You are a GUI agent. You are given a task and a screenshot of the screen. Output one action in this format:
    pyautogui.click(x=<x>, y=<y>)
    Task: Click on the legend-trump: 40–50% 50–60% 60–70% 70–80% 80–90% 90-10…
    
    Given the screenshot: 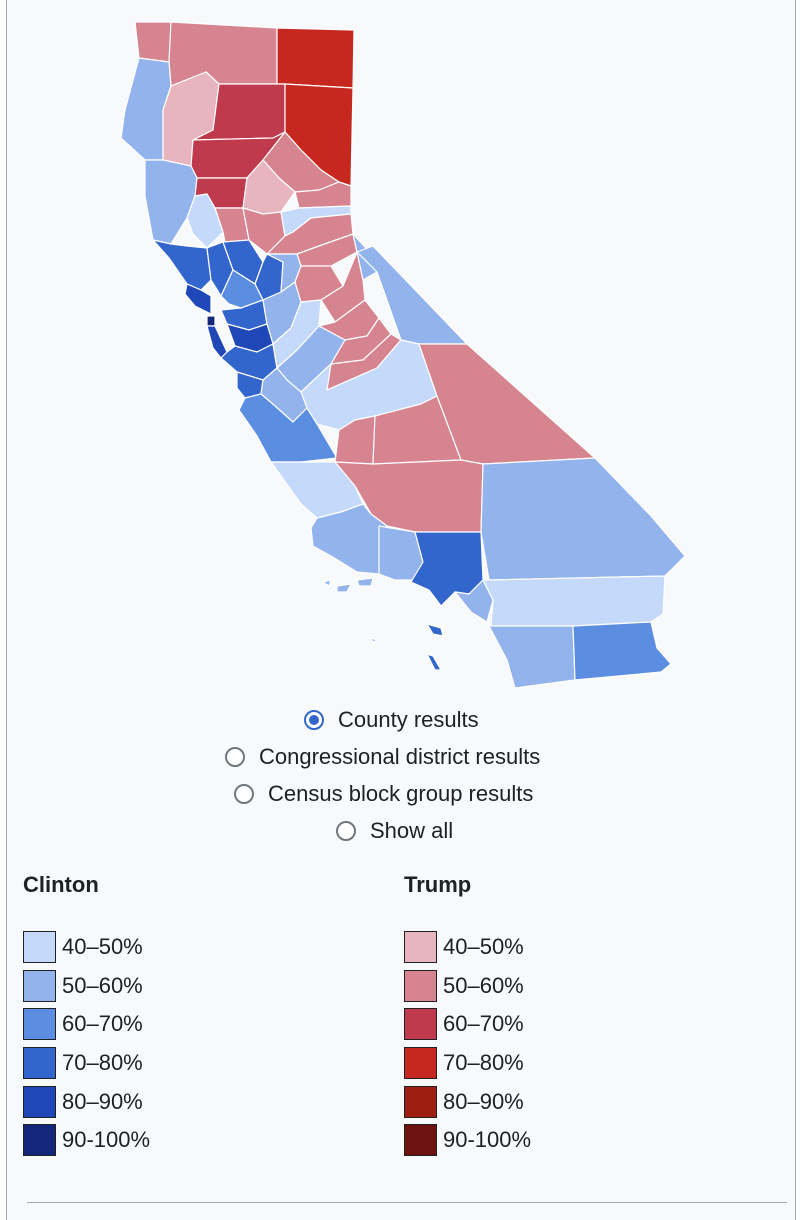 What is the action you would take?
    pyautogui.click(x=467, y=1044)
    